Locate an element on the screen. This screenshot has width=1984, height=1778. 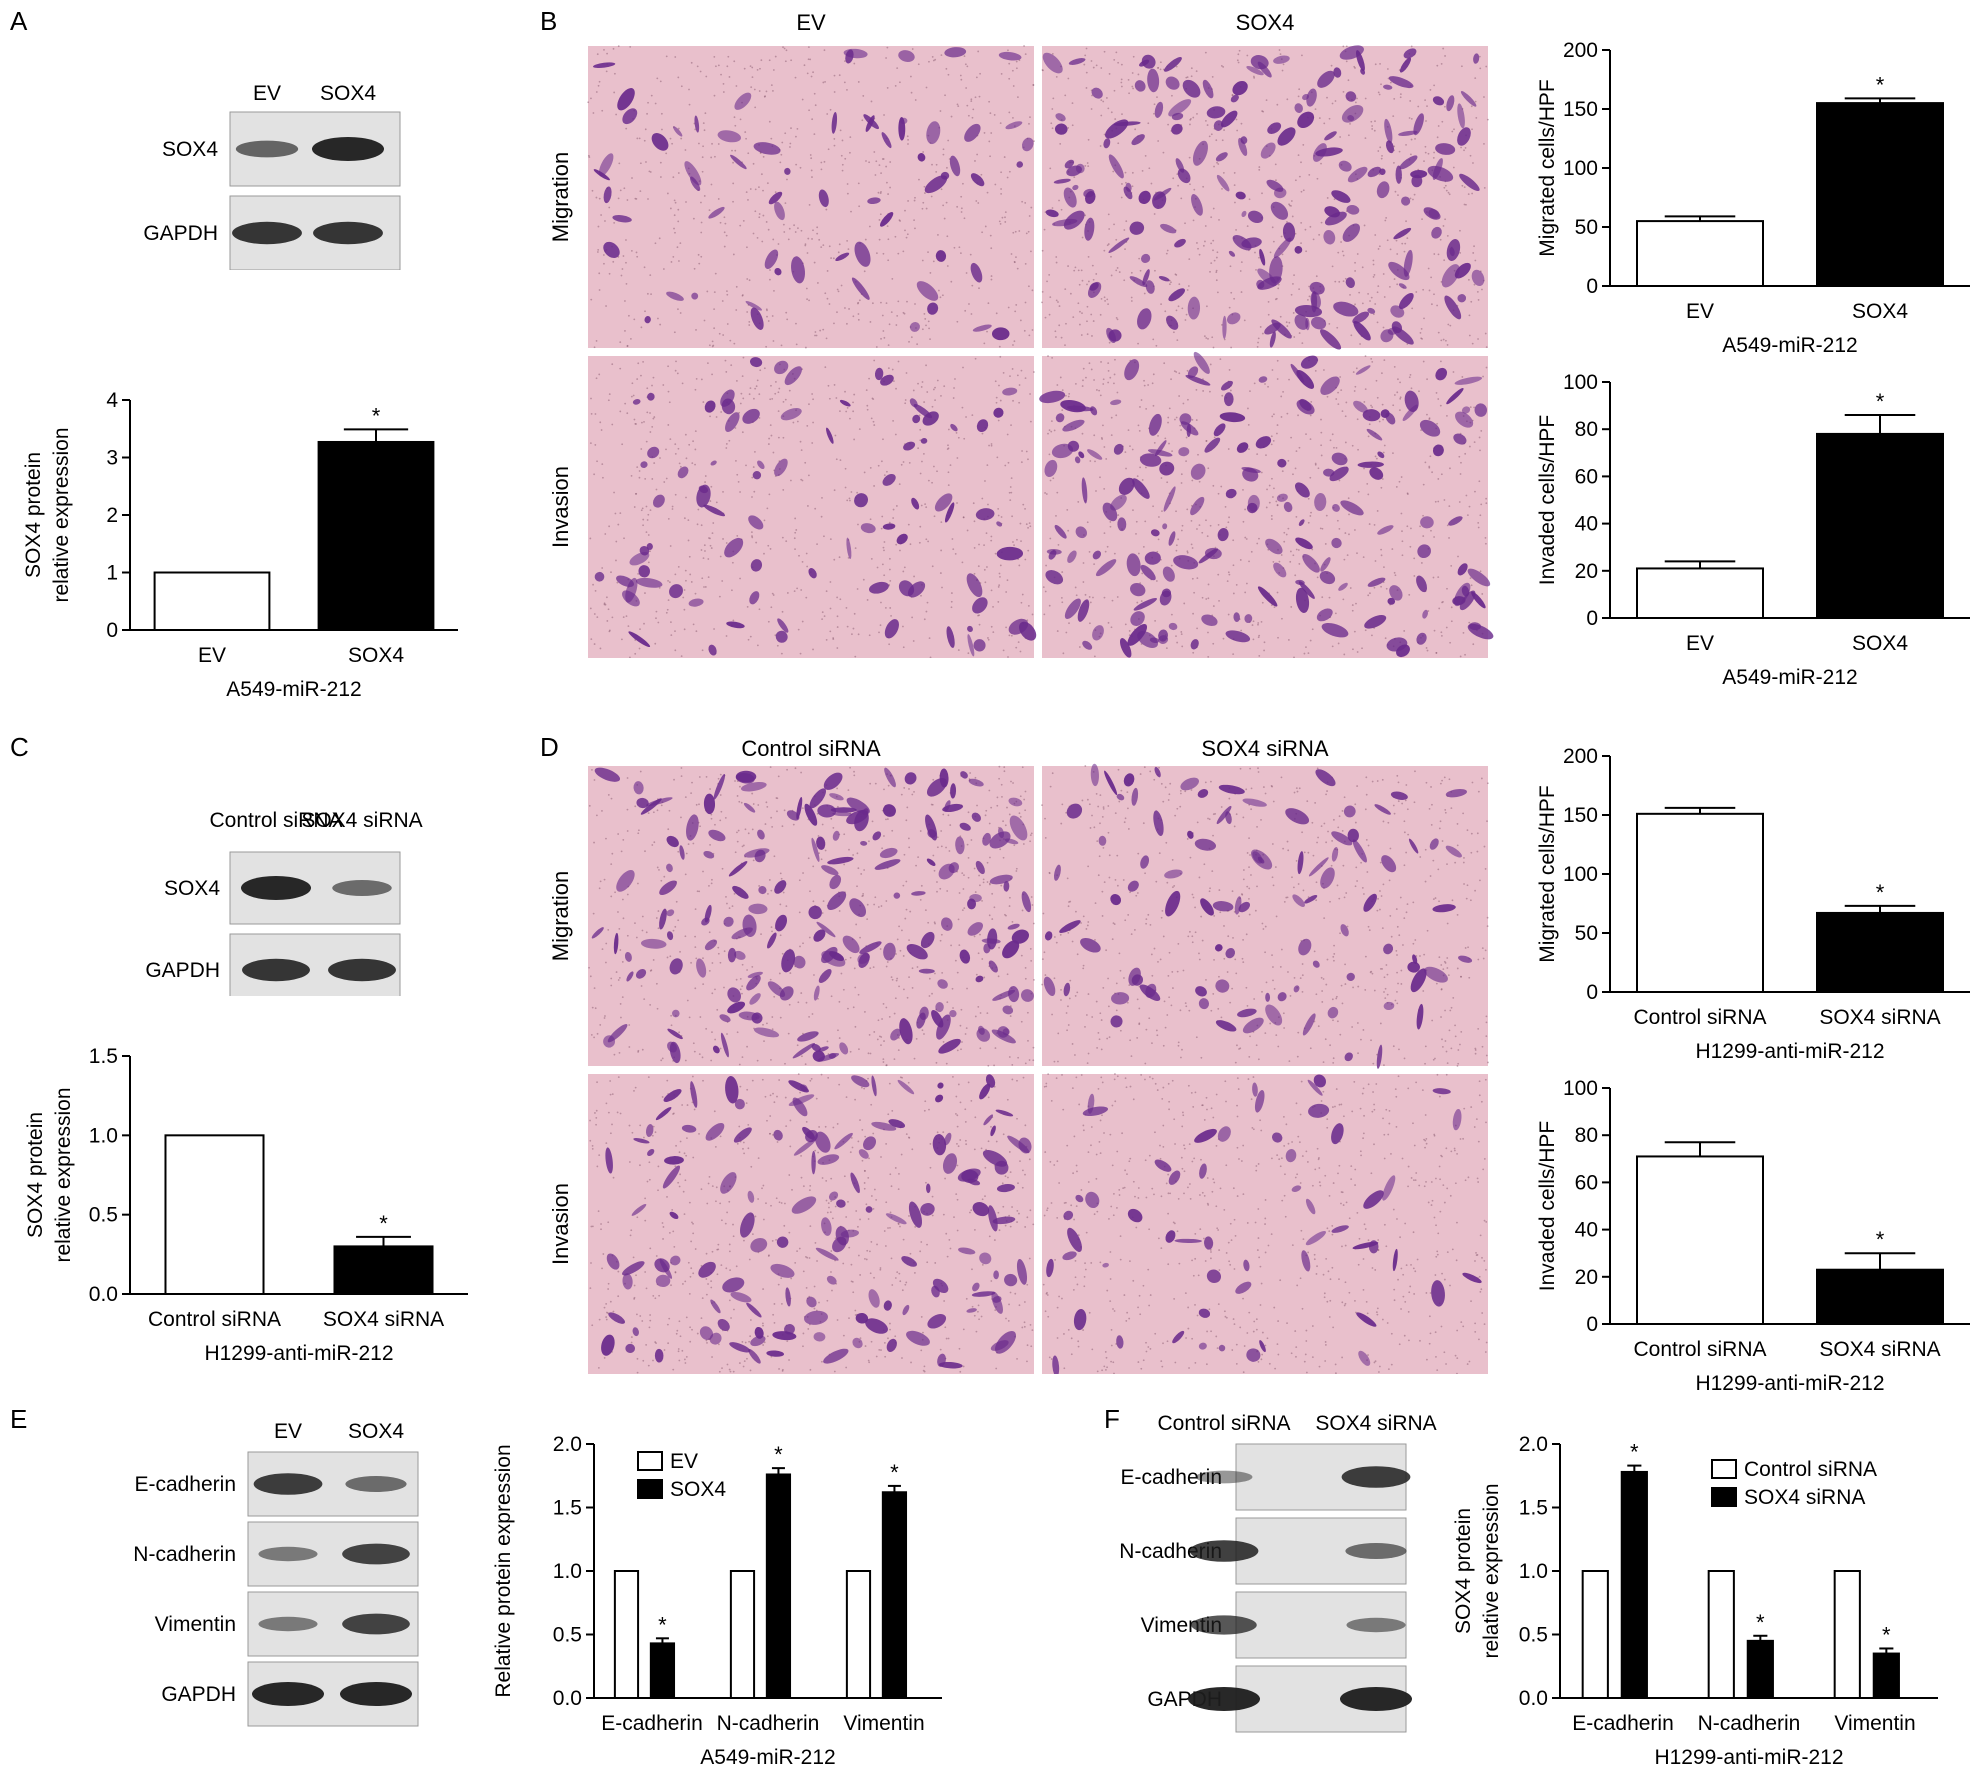
micrograph-migration-sox4-sirna is located at coordinates (1265, 916).